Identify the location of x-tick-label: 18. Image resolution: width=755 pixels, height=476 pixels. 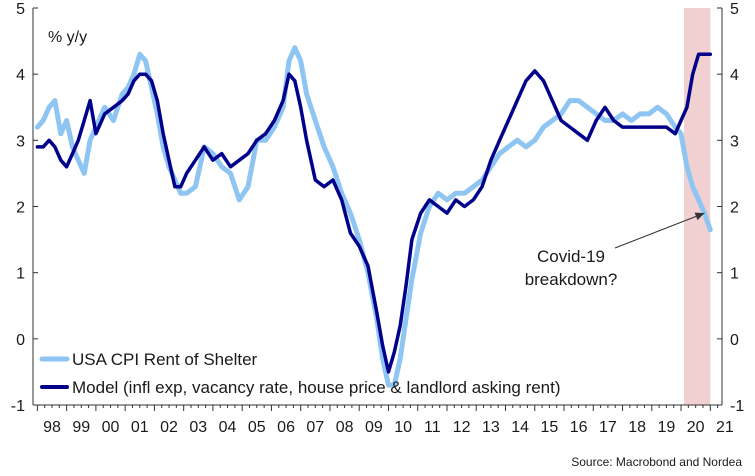
(637, 427).